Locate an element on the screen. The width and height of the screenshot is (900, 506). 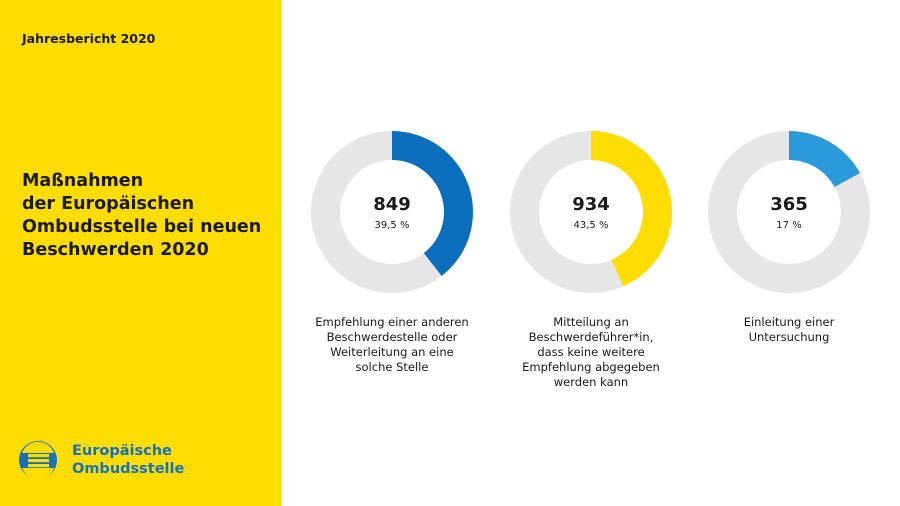
title-line: Maßnahmen is located at coordinates (83, 181).